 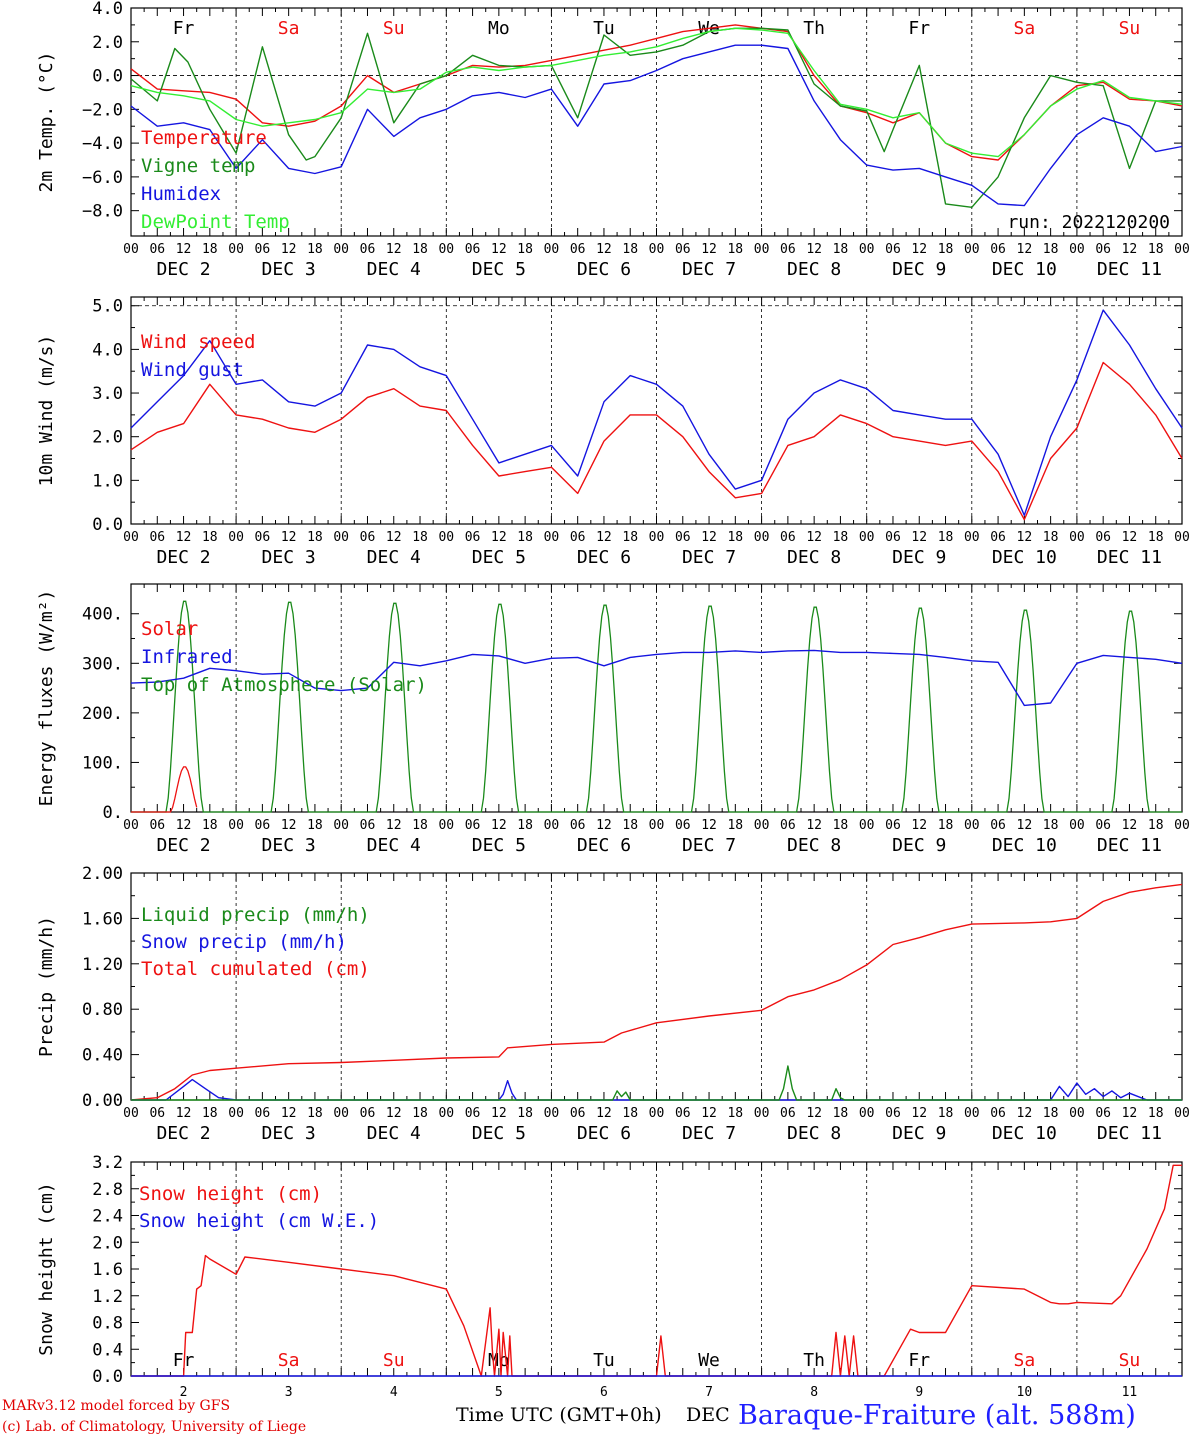 What do you see at coordinates (181, 194) in the screenshot?
I see `legend-entry: Humidex` at bounding box center [181, 194].